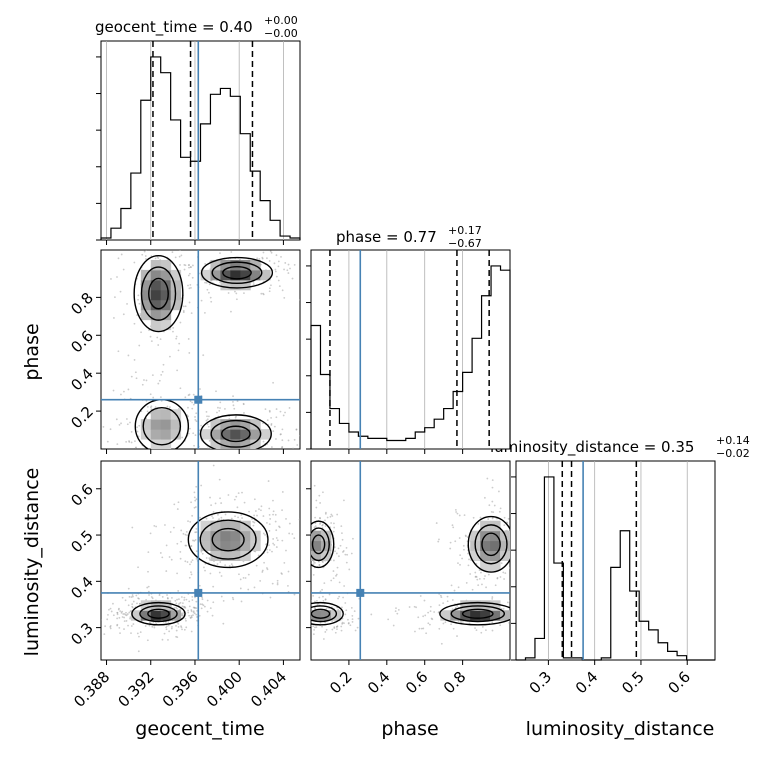 The image size is (760, 760). I want to click on x-tick-label-2: 0.6, so click(679, 683).